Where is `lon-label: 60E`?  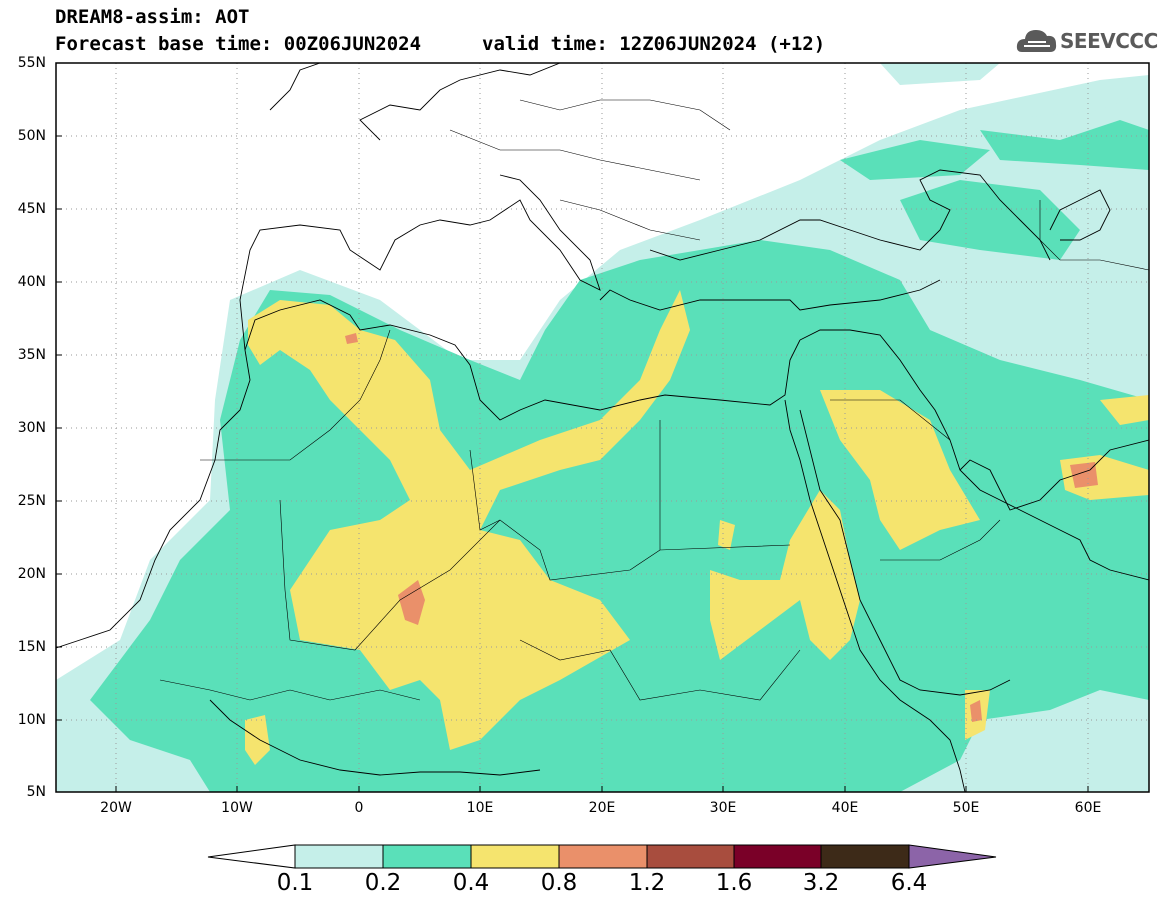 lon-label: 60E is located at coordinates (1088, 808).